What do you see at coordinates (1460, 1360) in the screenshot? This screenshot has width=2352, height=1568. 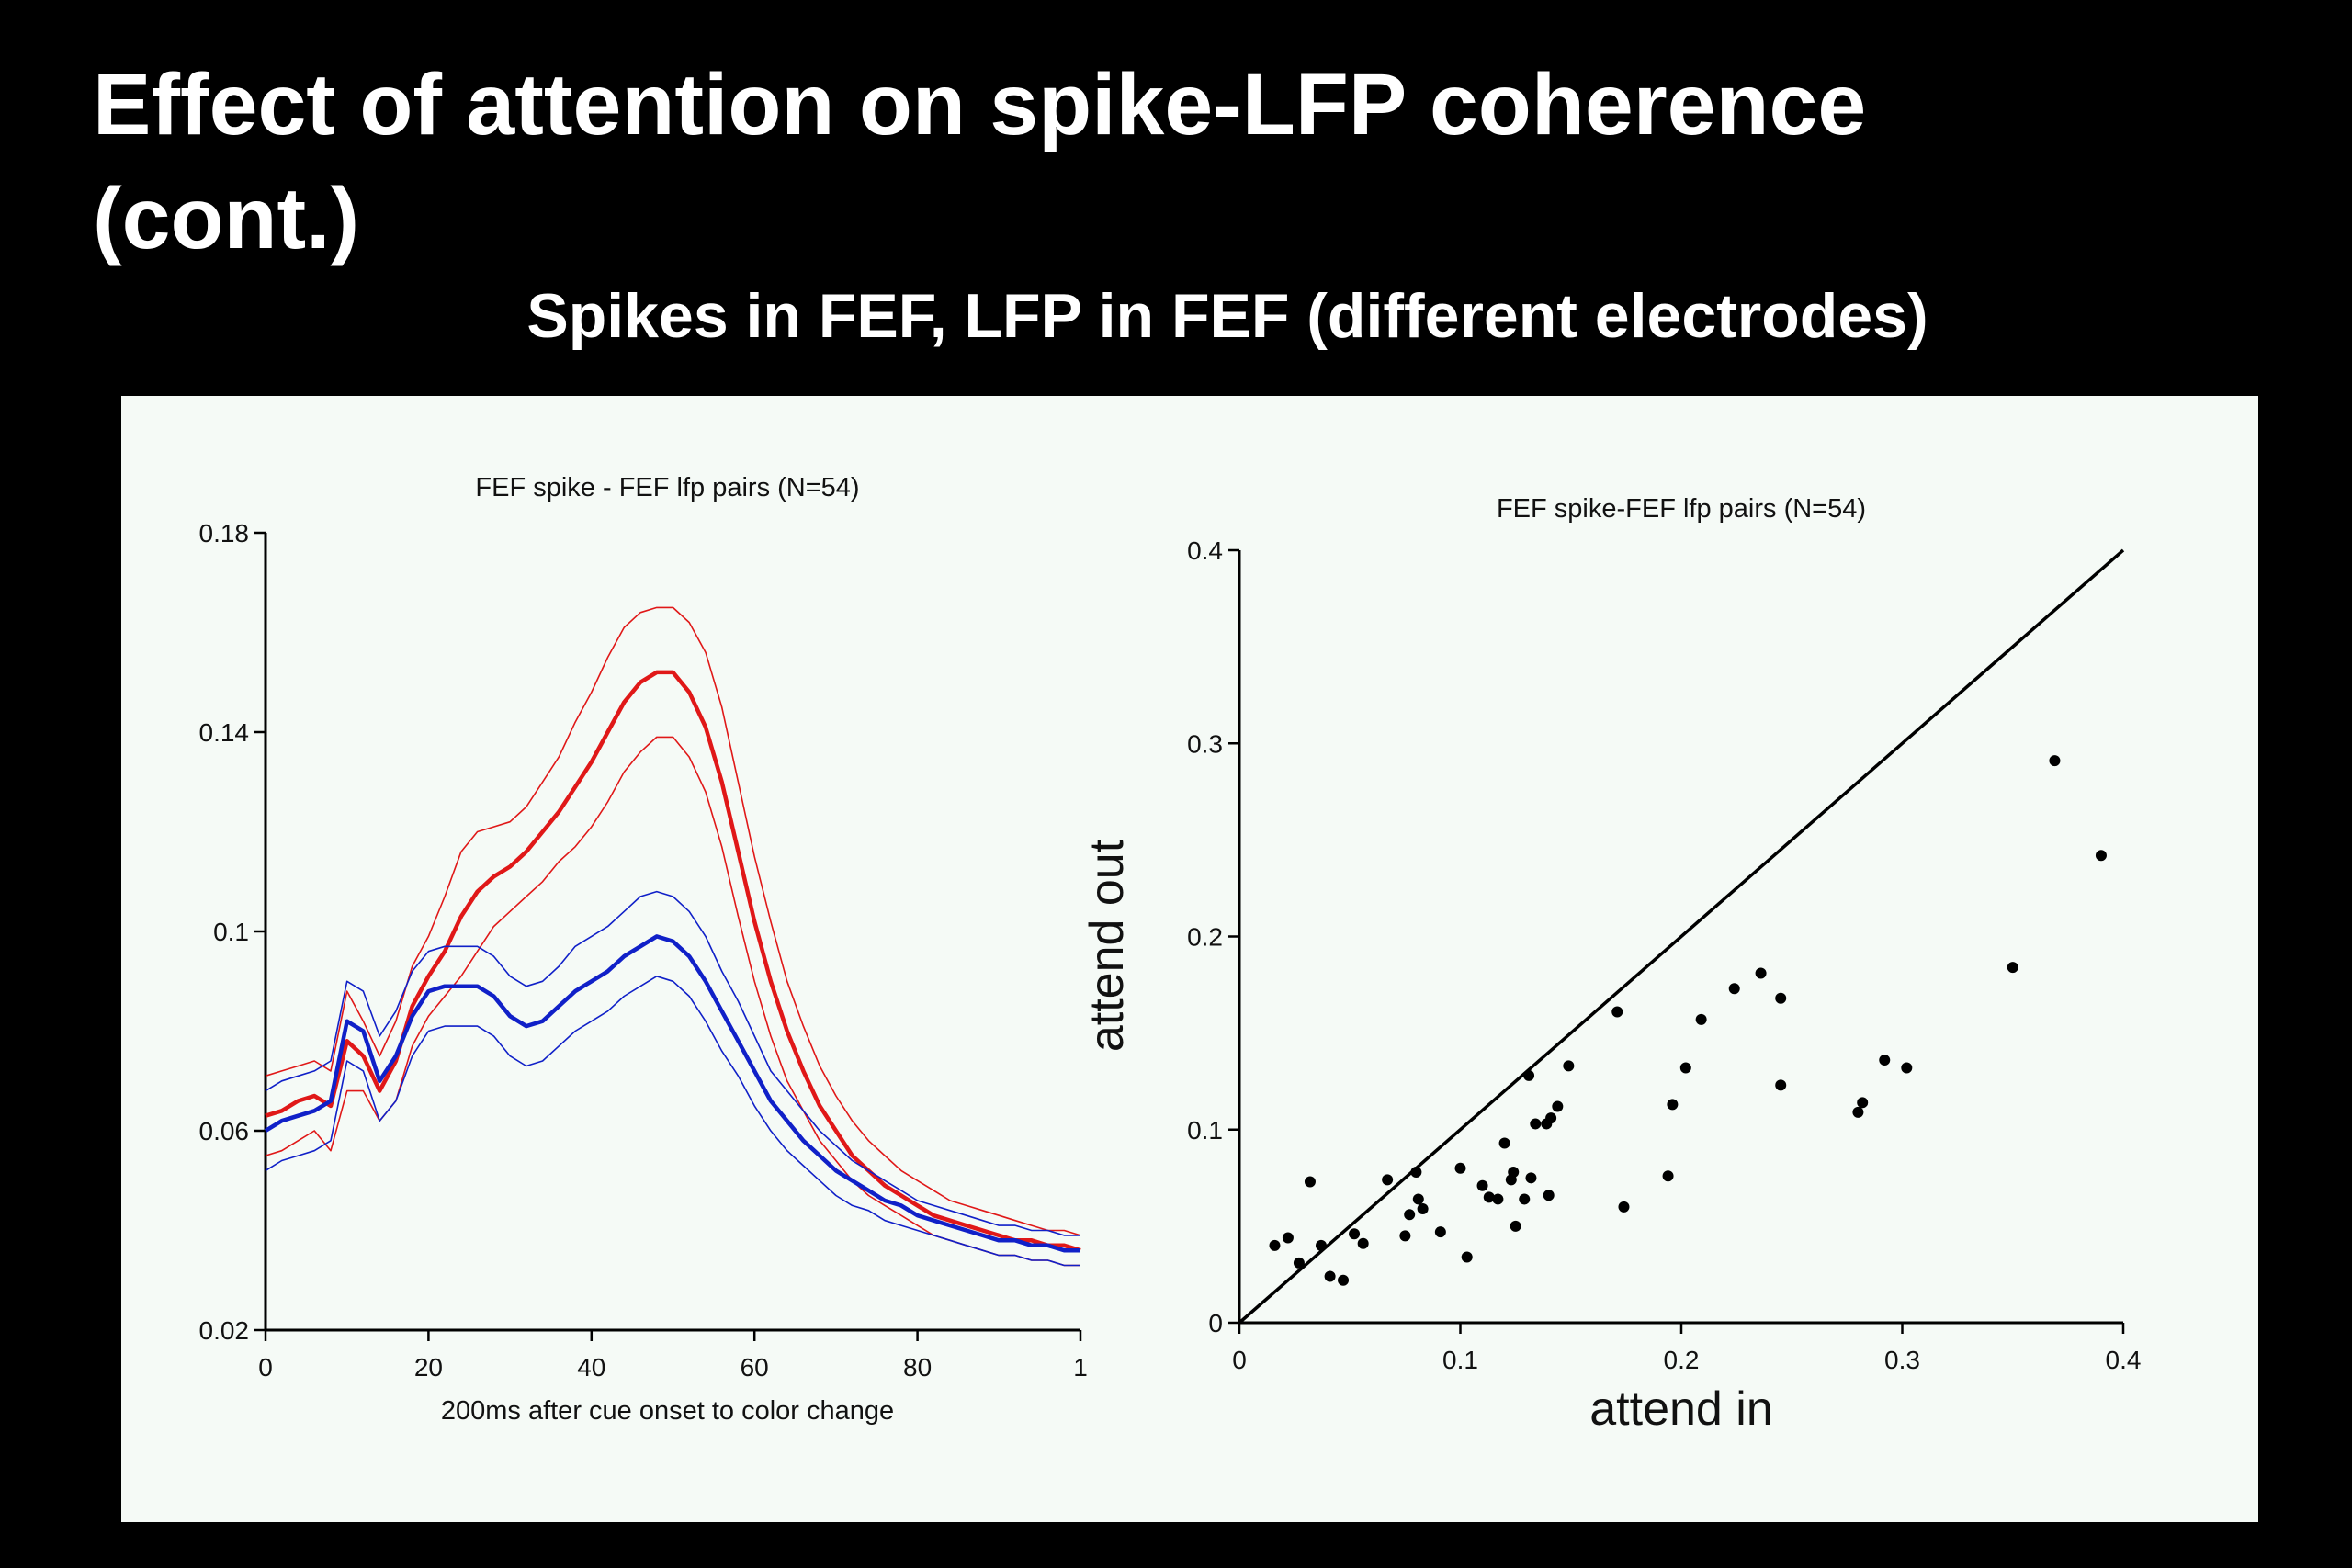 I see `x-tick-label: 0.1` at bounding box center [1460, 1360].